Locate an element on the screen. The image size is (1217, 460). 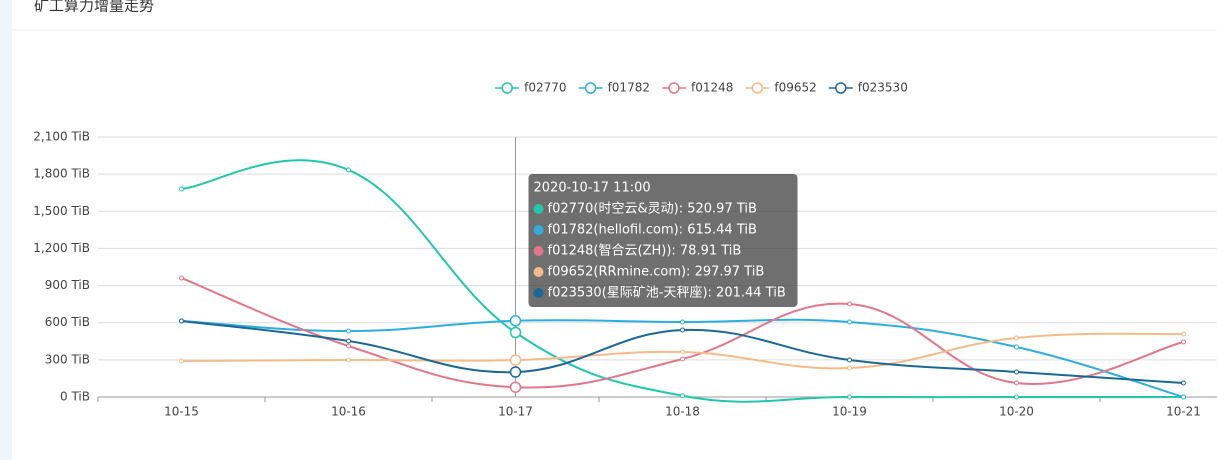
legend-label: f023530 is located at coordinates (883, 88).